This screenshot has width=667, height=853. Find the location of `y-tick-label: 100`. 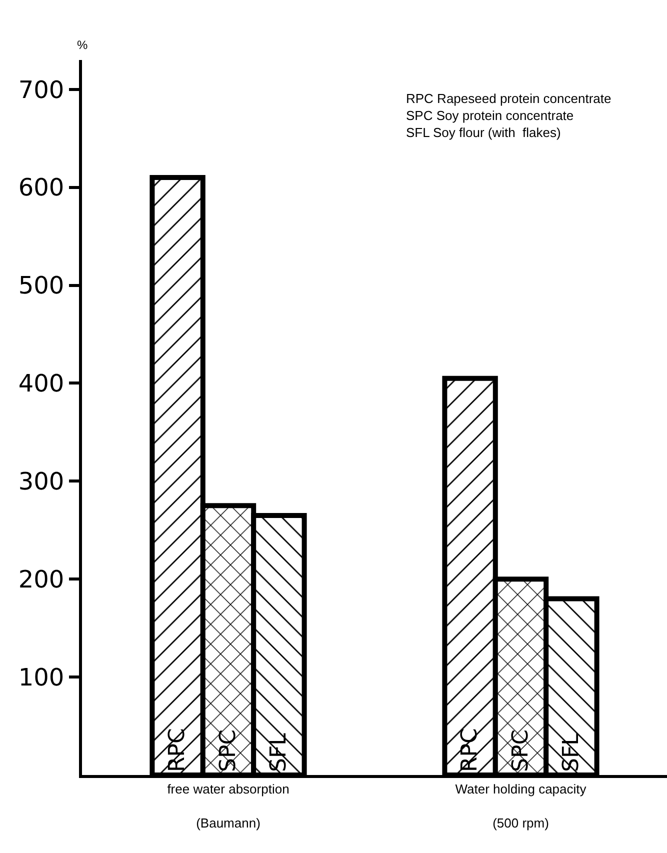

y-tick-label: 100 is located at coordinates (41, 677).